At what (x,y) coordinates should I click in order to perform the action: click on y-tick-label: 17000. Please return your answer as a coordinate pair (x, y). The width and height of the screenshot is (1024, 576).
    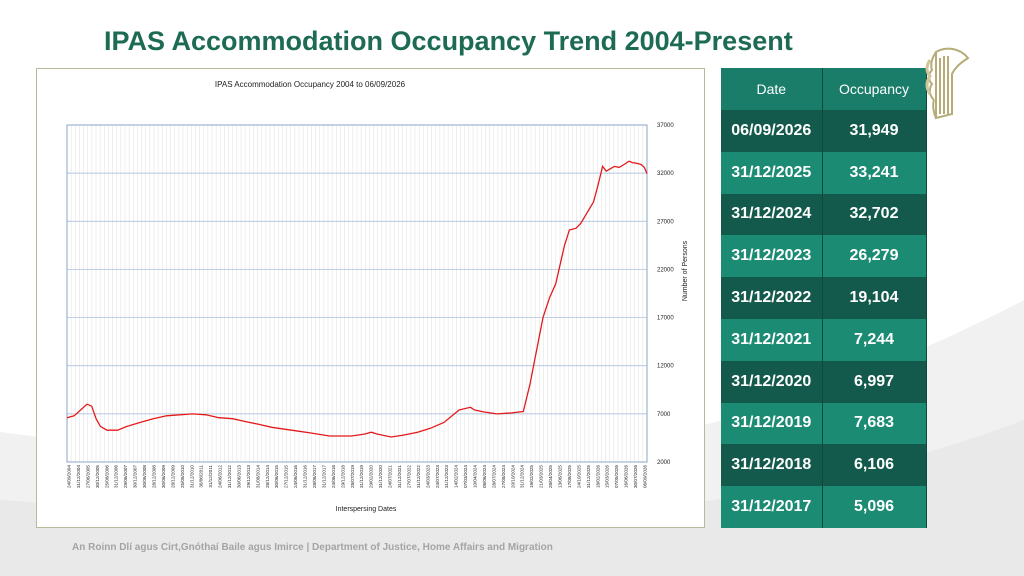
    Looking at the image, I should click on (665, 319).